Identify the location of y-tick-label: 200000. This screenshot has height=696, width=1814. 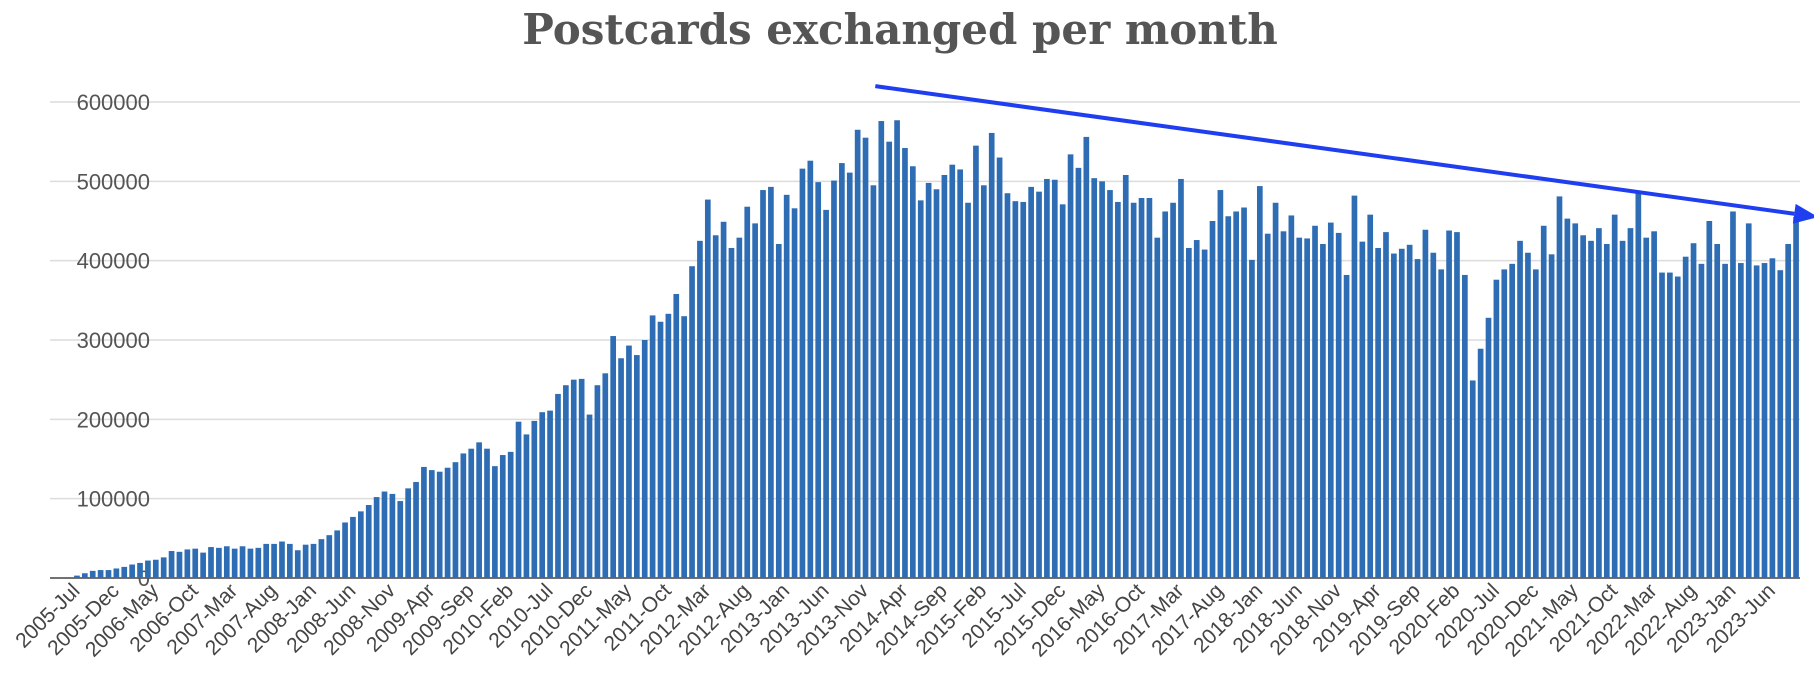
(113, 419).